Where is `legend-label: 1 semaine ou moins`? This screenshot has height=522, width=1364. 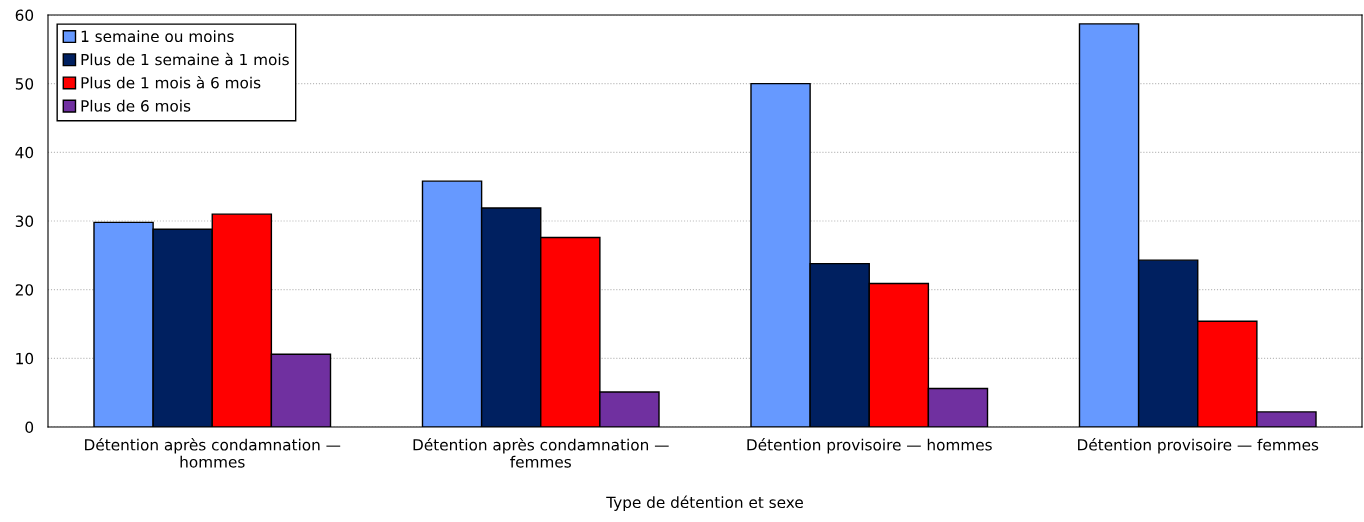
legend-label: 1 semaine ou moins is located at coordinates (157, 36).